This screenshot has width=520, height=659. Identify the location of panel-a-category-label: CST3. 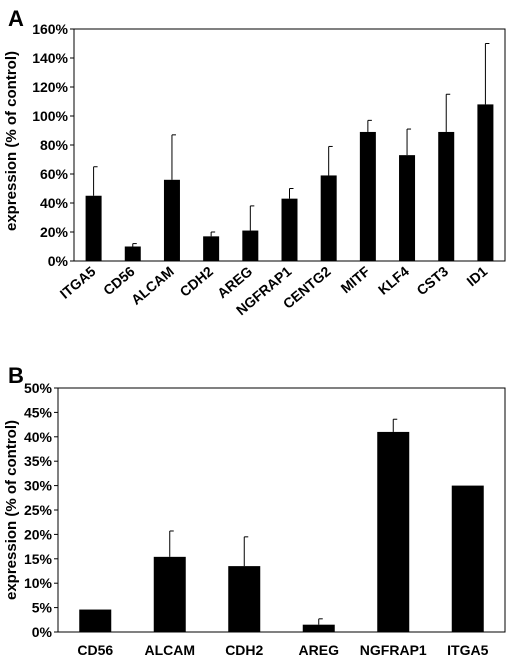
(432, 280).